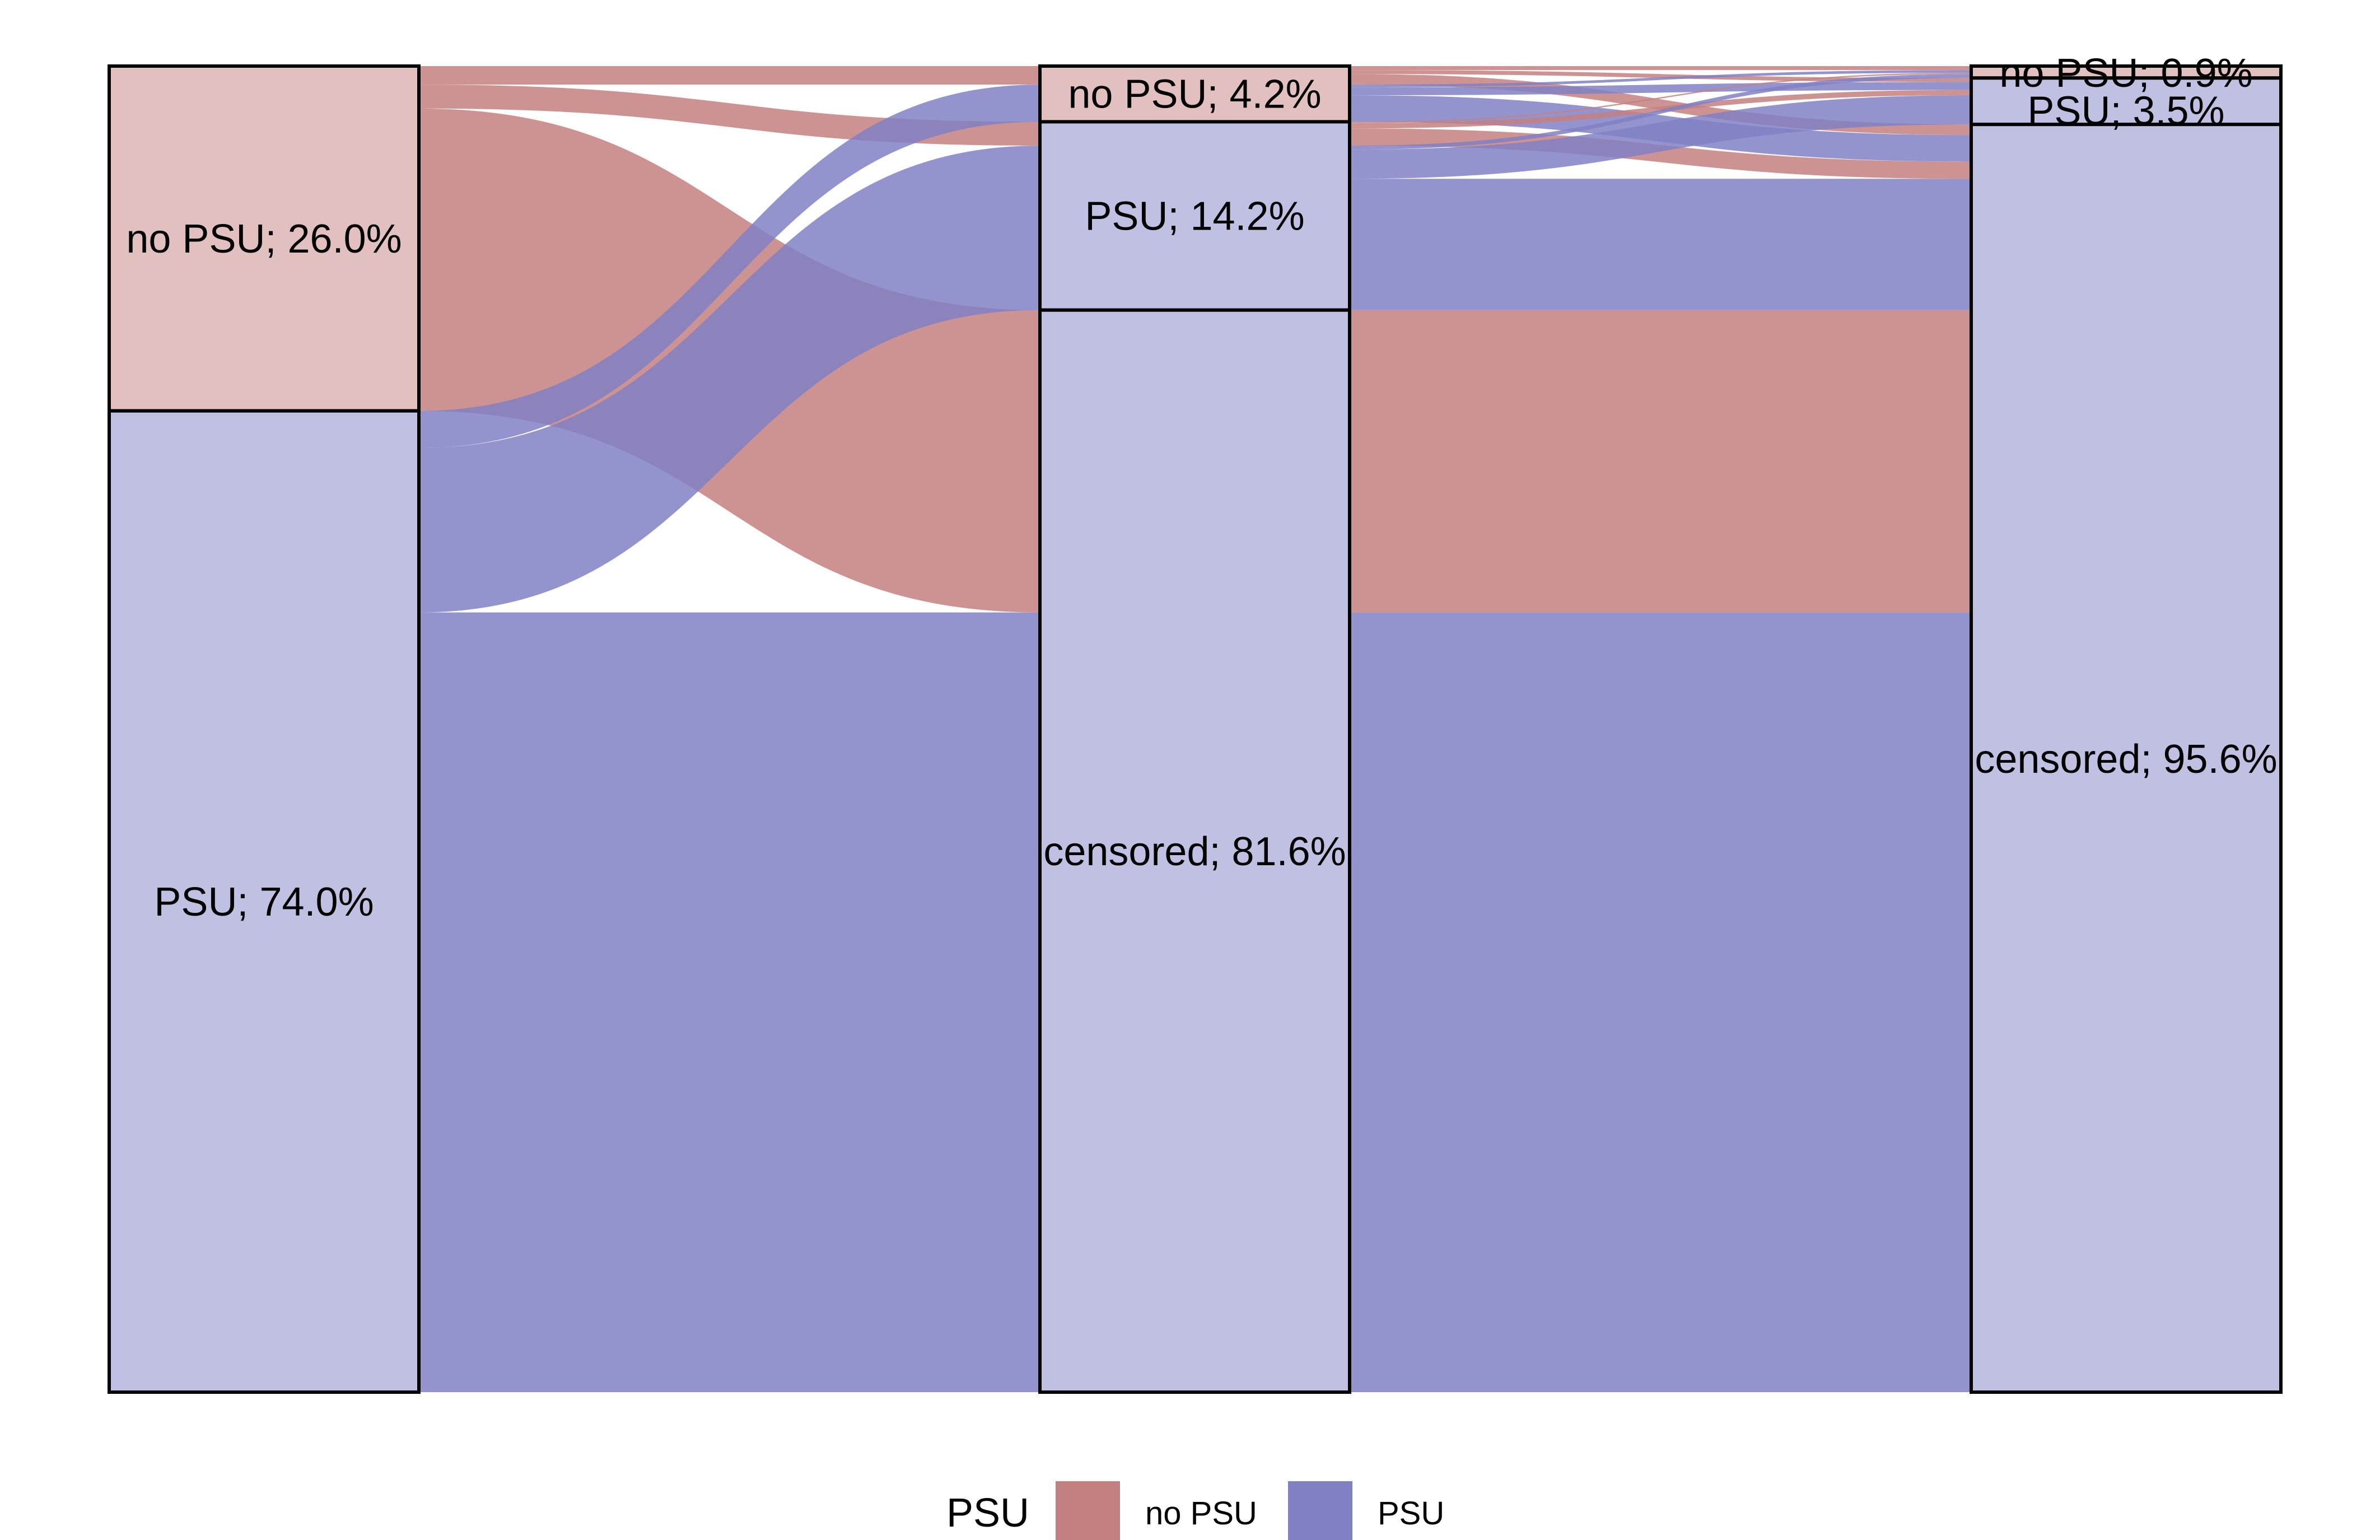  What do you see at coordinates (1661, 462) in the screenshot?
I see `flow-s1-censored-to-s2-censored-no-psu` at bounding box center [1661, 462].